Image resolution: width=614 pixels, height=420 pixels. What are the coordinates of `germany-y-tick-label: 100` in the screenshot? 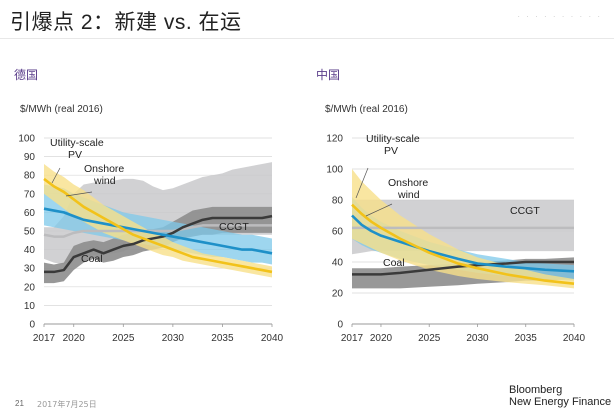 It's located at (26, 139).